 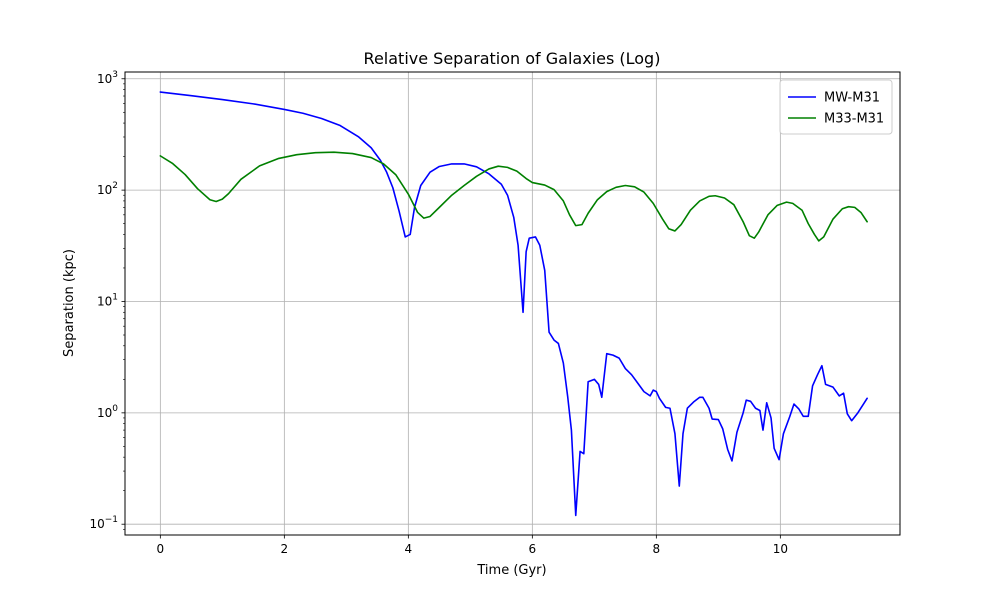 I want to click on y-tick-label: 10³, so click(x=107, y=78).